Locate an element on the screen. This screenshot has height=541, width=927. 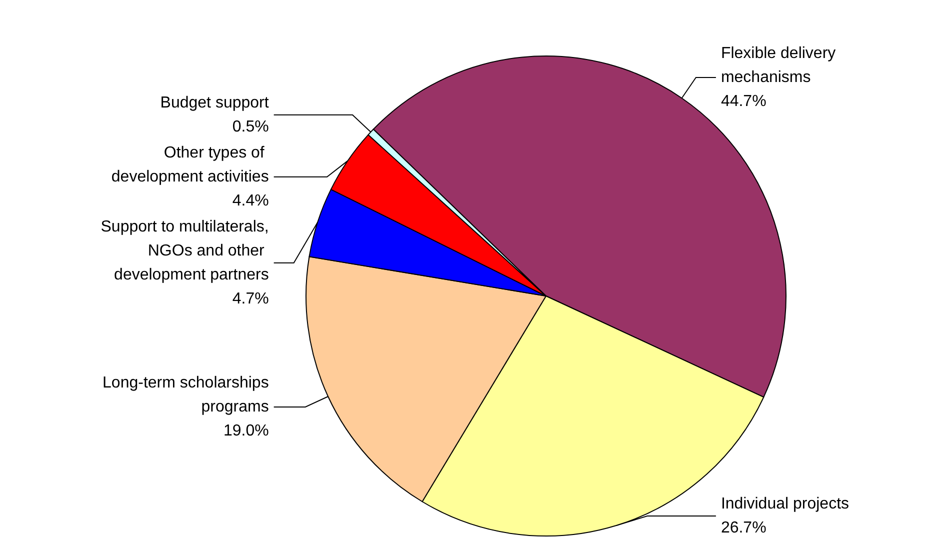
data-label: 26.7% is located at coordinates (743, 528).